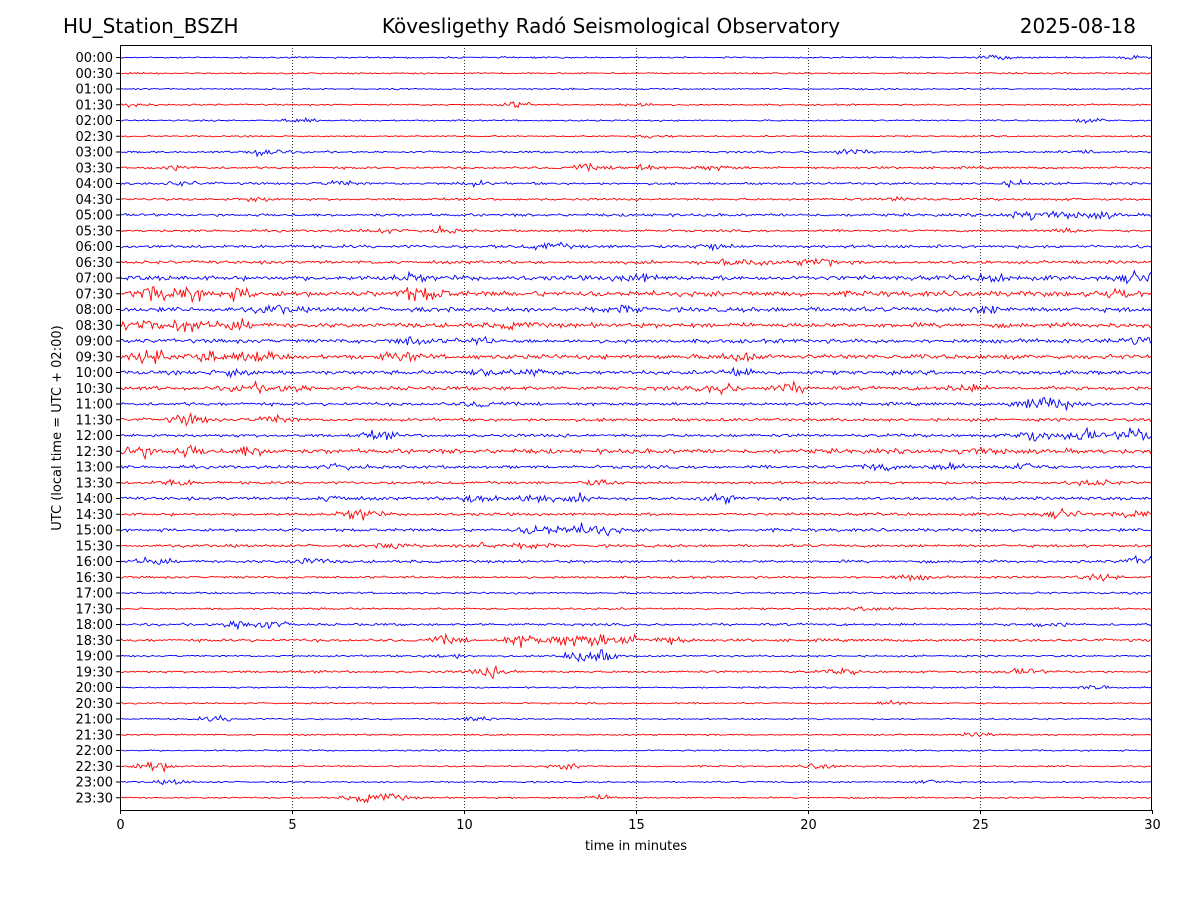 The image size is (1200, 900). Describe the element at coordinates (94, 326) in the screenshot. I see `y-tick-label: 08:30` at that location.